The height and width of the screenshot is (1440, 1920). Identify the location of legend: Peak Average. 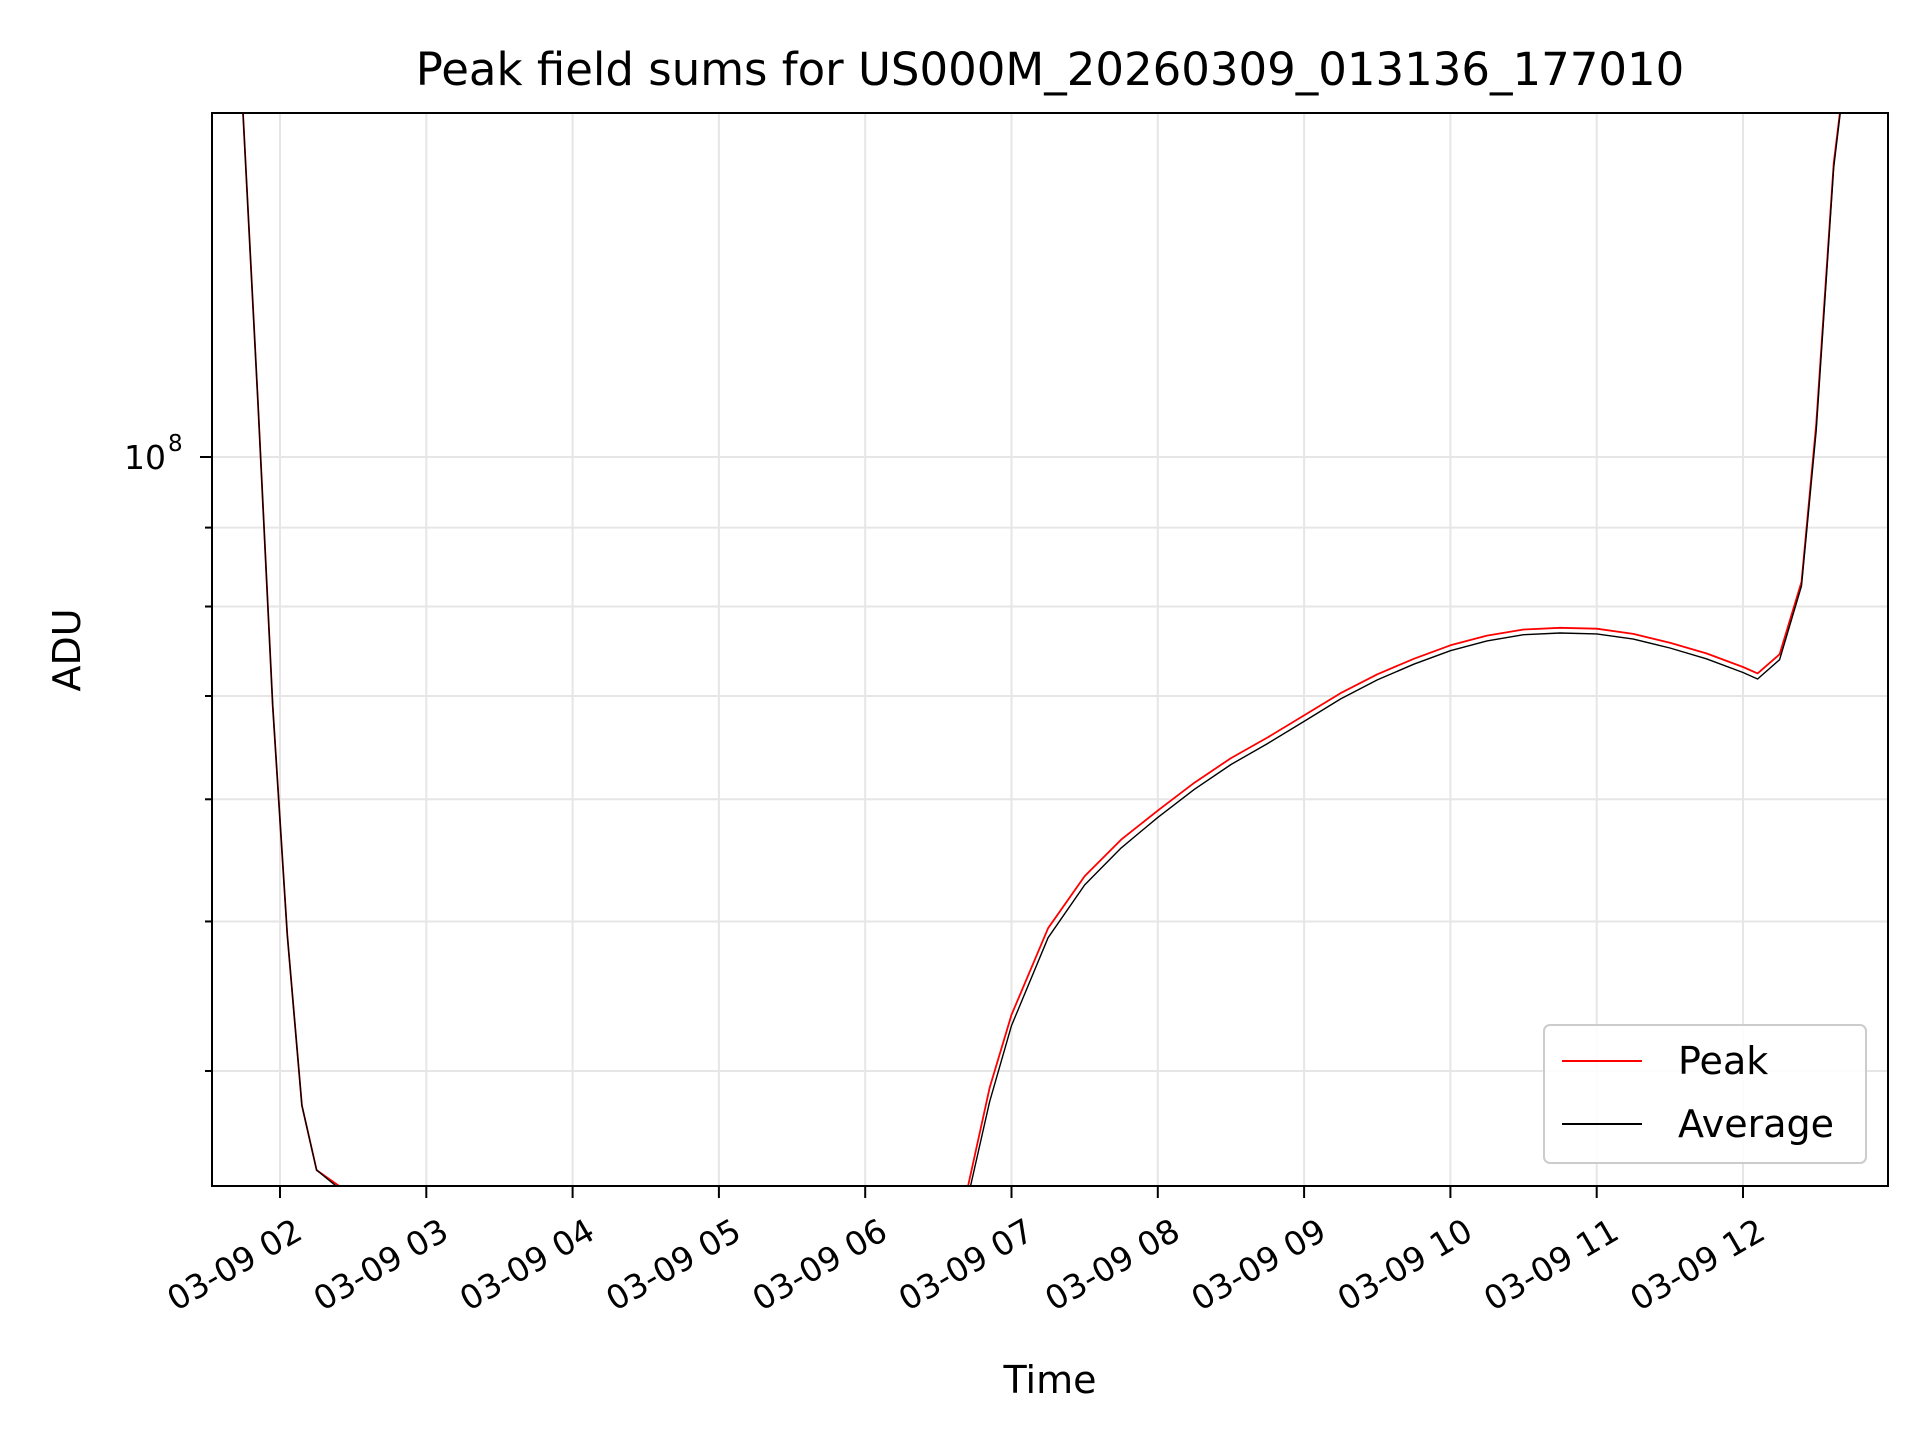
(1705, 1094).